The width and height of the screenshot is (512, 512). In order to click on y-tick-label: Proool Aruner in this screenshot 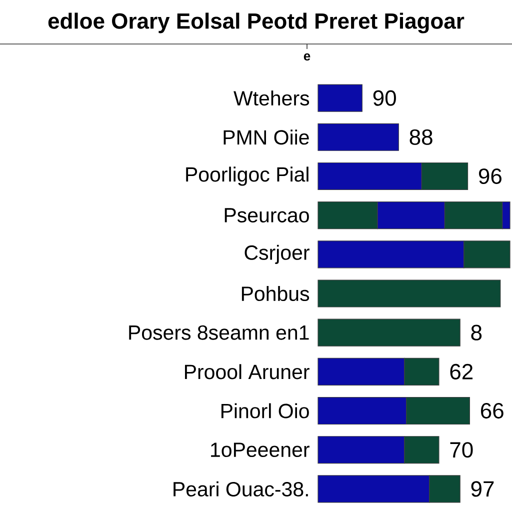, I will do `click(247, 372)`.